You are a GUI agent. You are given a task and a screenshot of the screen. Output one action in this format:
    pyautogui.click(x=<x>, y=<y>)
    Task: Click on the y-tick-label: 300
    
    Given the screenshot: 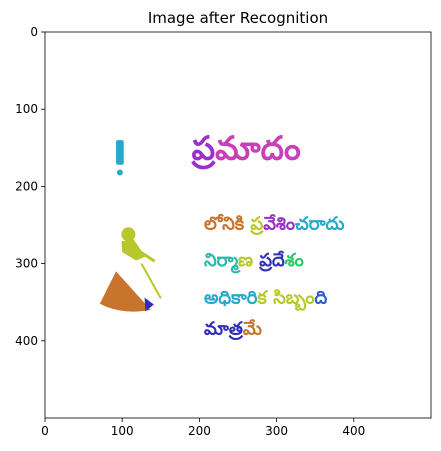 What is the action you would take?
    pyautogui.click(x=26, y=264)
    